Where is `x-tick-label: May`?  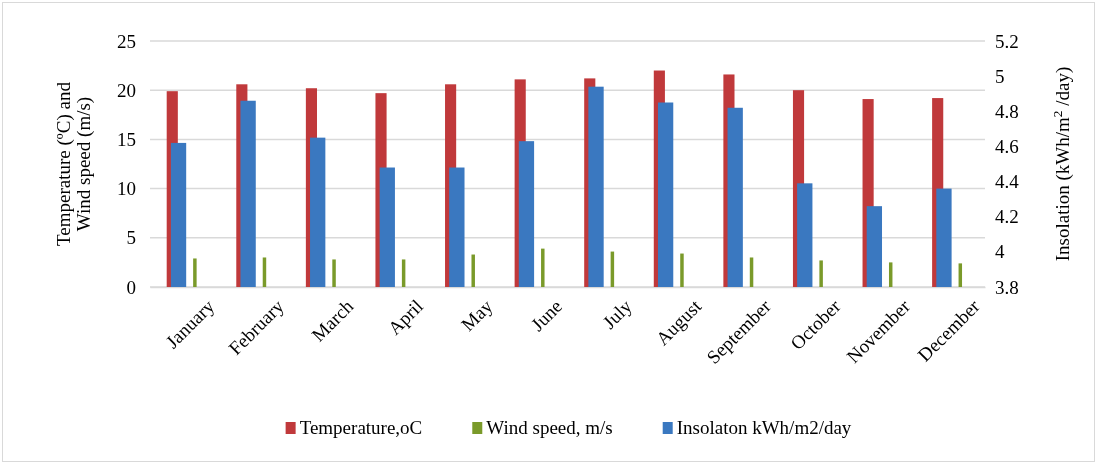 x-tick-label: May is located at coordinates (477, 315).